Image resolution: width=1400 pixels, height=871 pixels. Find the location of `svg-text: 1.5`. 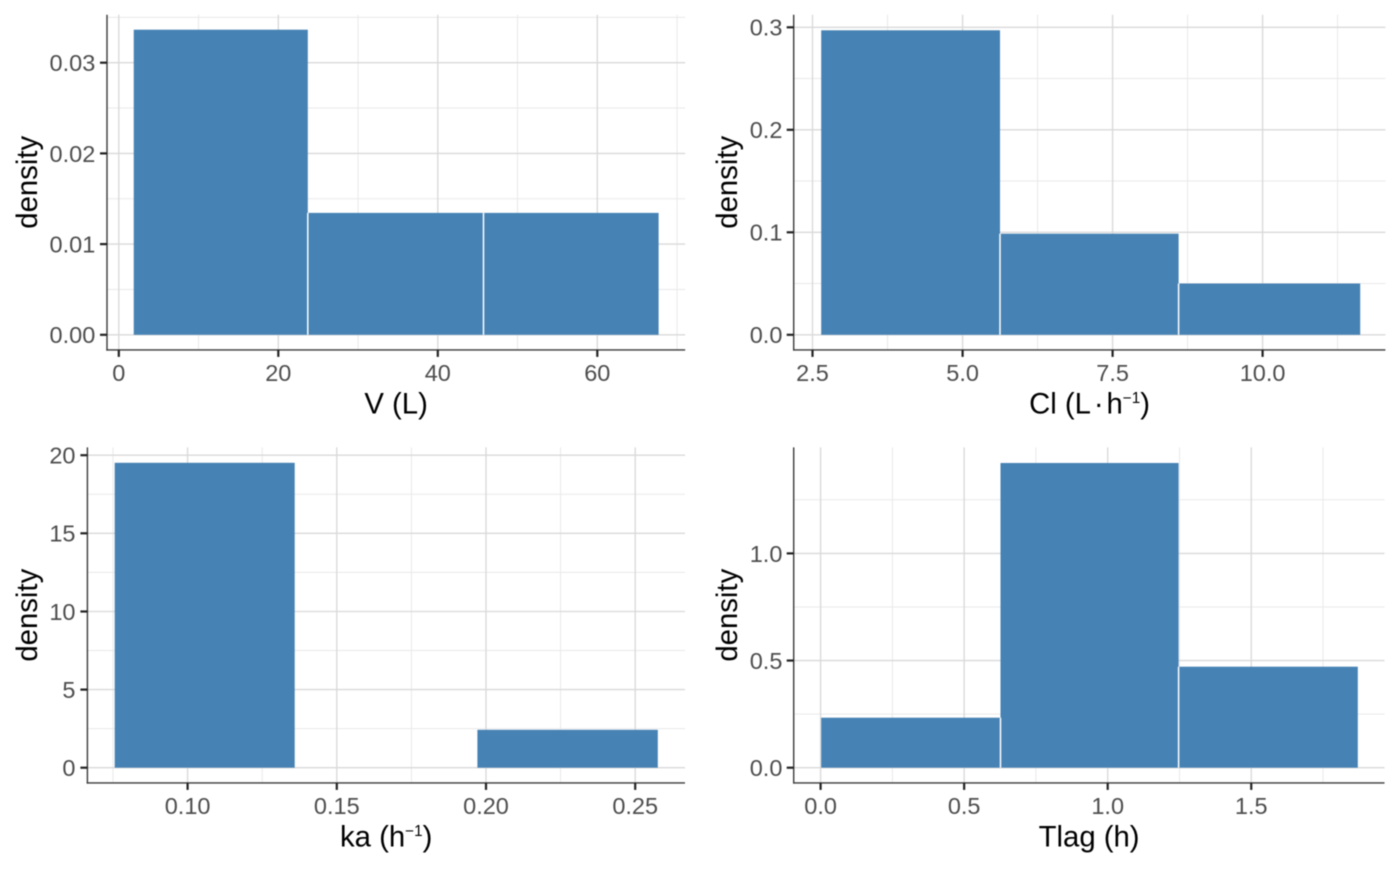

svg-text: 1.5 is located at coordinates (1251, 806).